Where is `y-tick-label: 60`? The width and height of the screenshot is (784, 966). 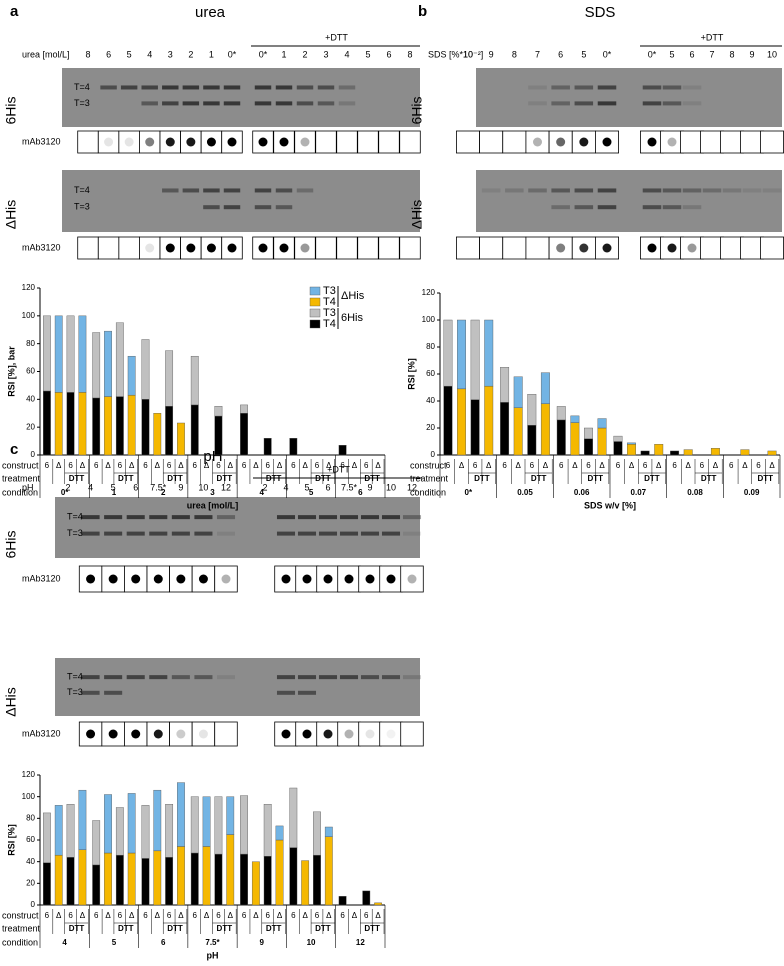
y-tick-label: 60 is located at coordinates (30, 371).